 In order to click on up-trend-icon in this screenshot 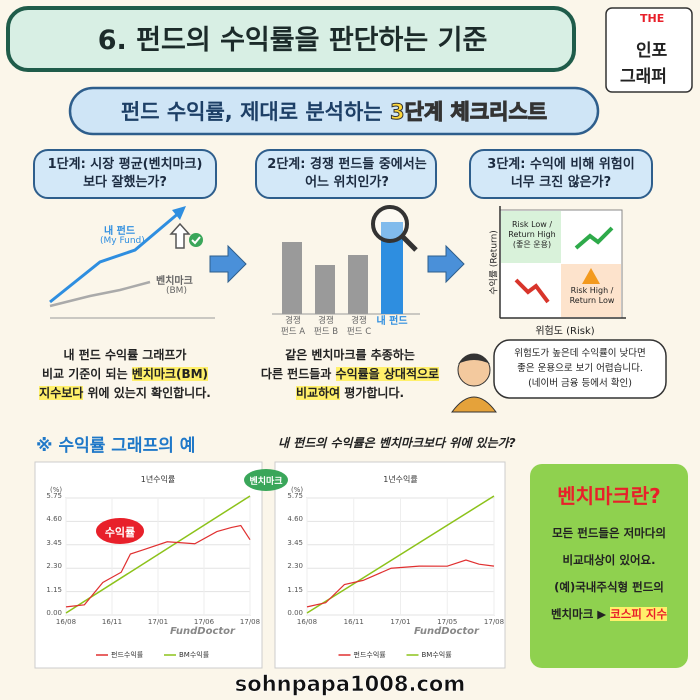, I will do `click(594, 238)`.